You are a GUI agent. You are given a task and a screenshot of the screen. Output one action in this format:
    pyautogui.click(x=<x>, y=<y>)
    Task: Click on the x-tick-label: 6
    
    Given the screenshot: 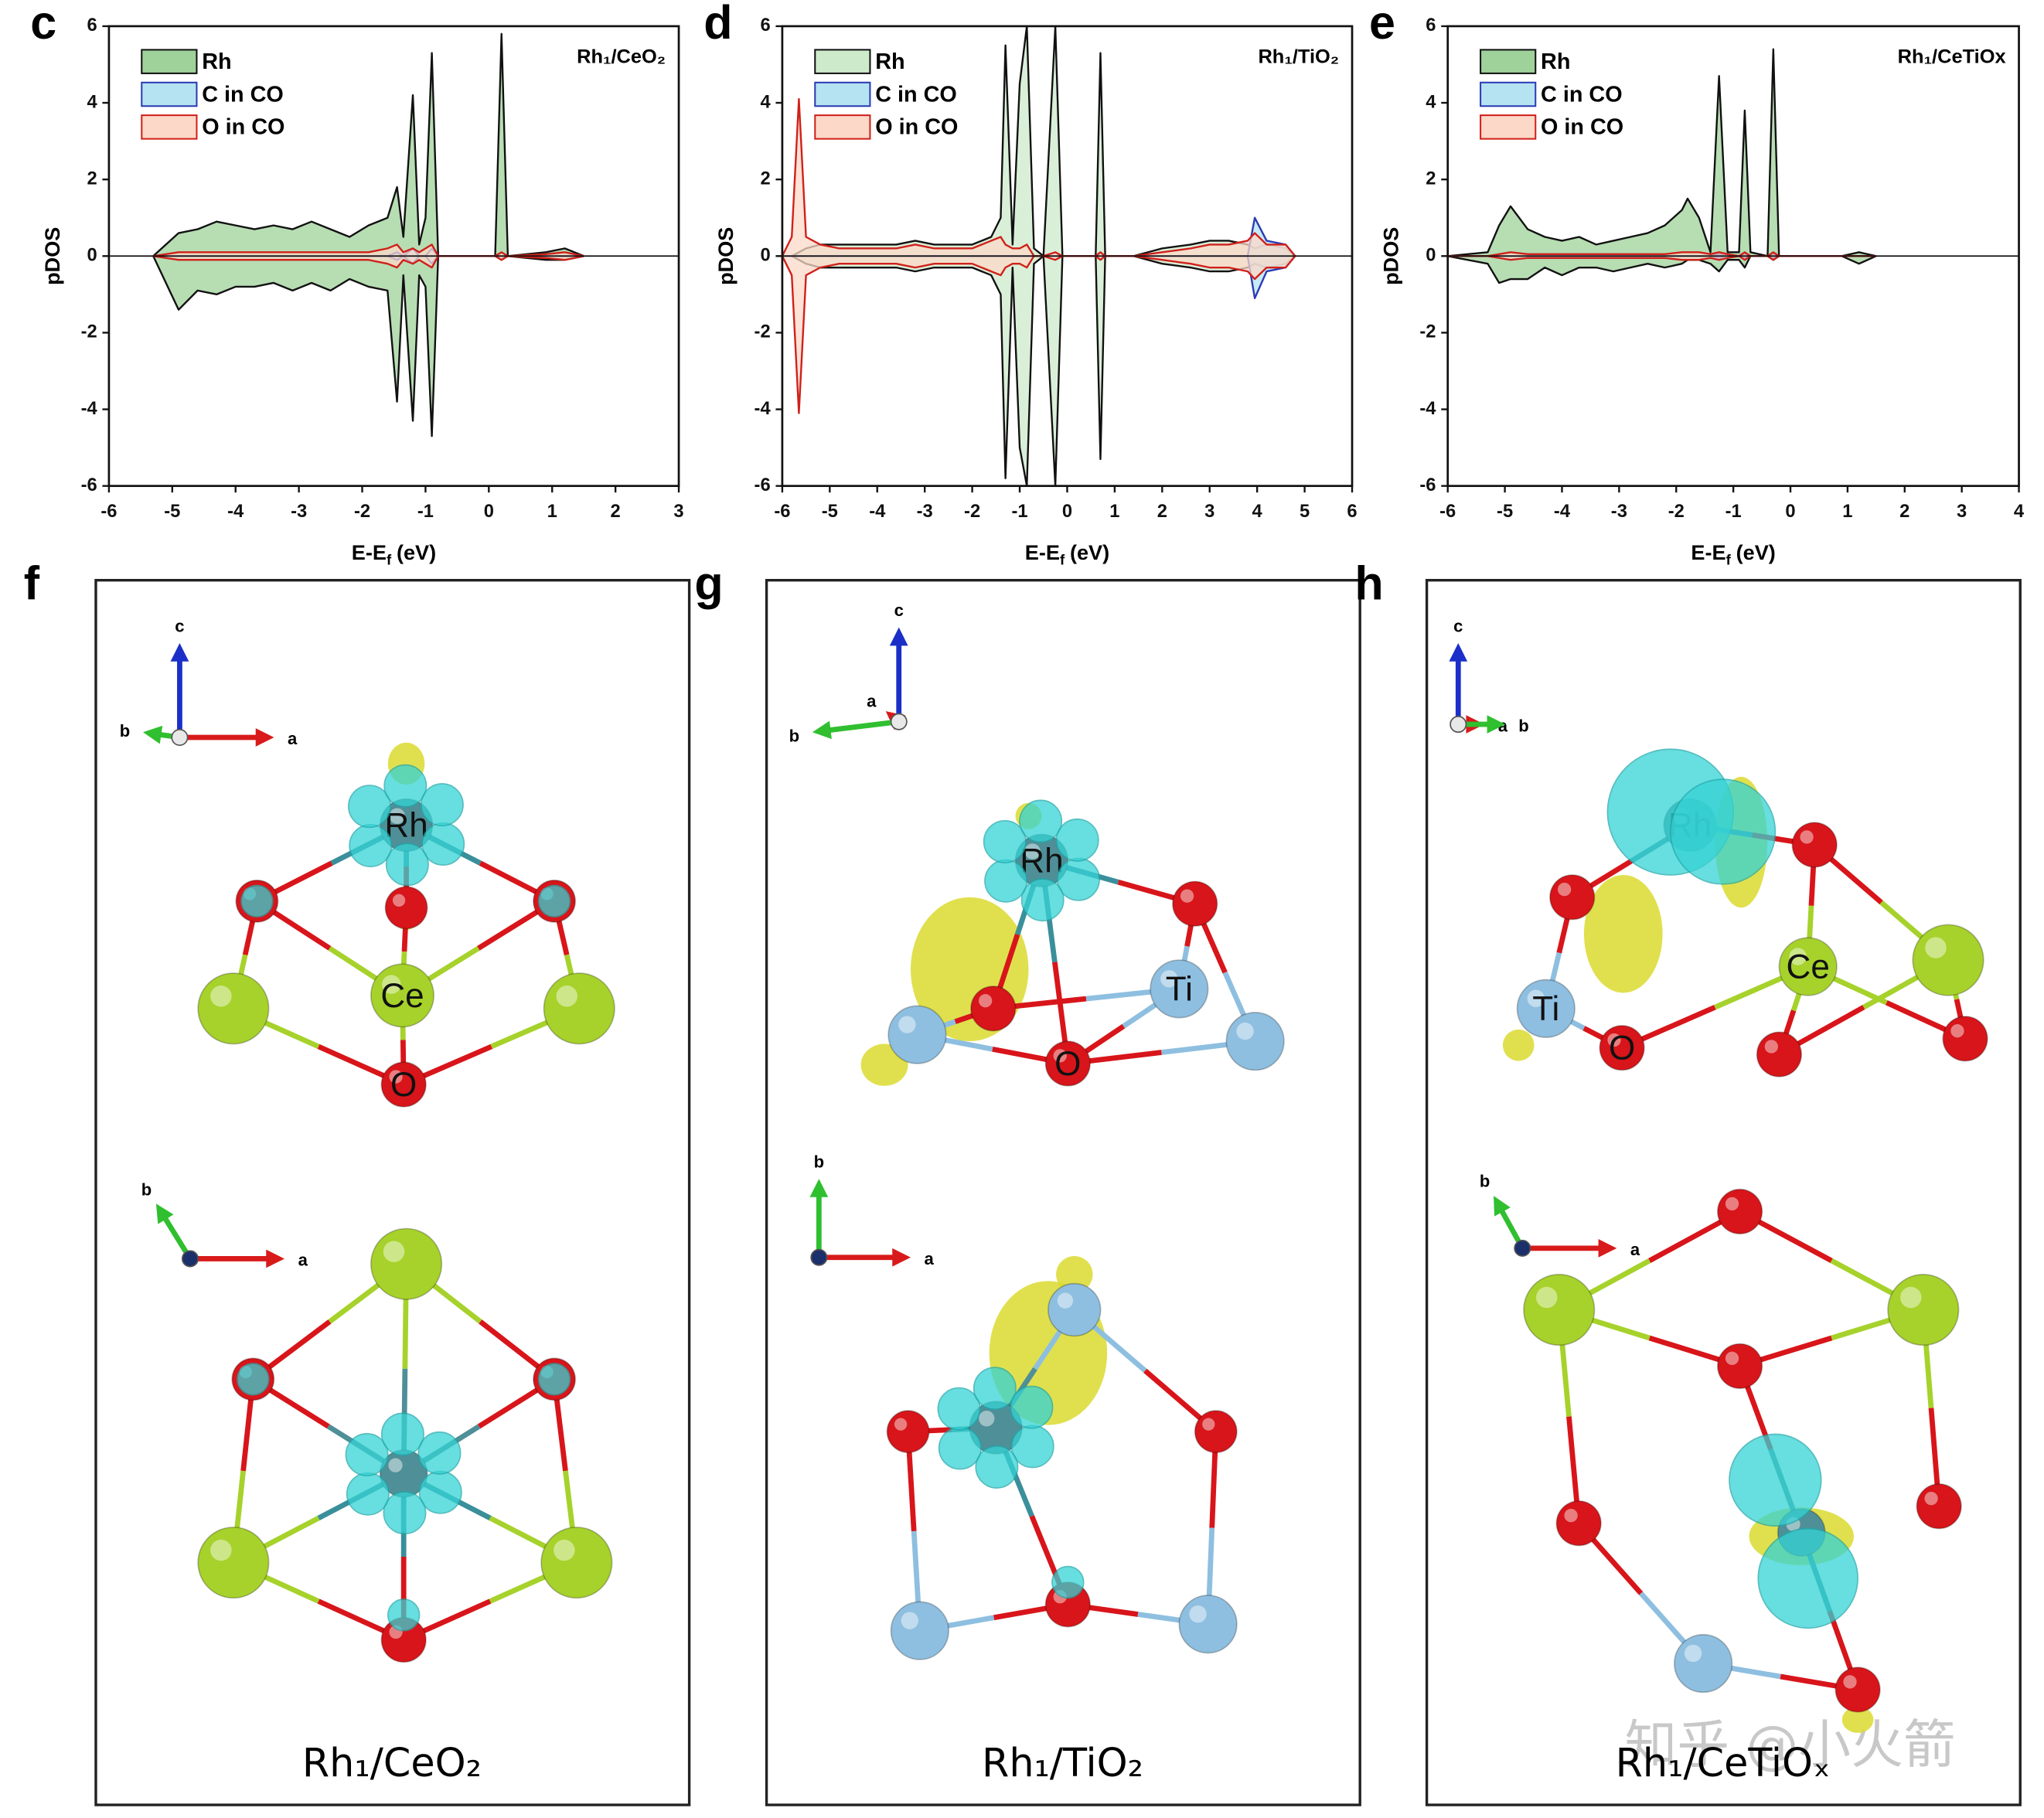 What is the action you would take?
    pyautogui.click(x=1352, y=512)
    